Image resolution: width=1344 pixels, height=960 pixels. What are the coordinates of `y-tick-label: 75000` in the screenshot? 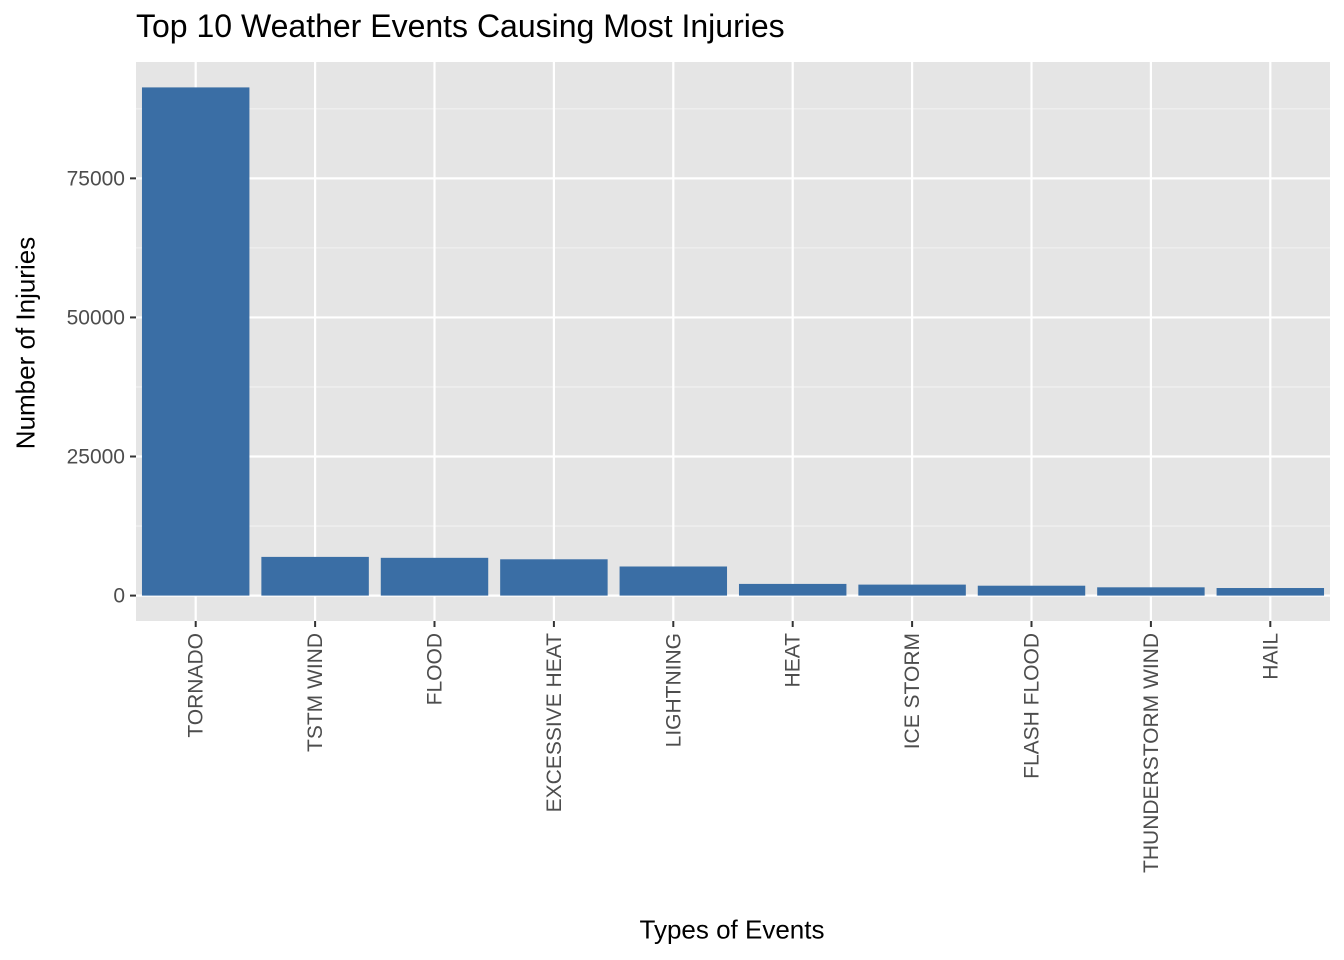 It's located at (96, 178).